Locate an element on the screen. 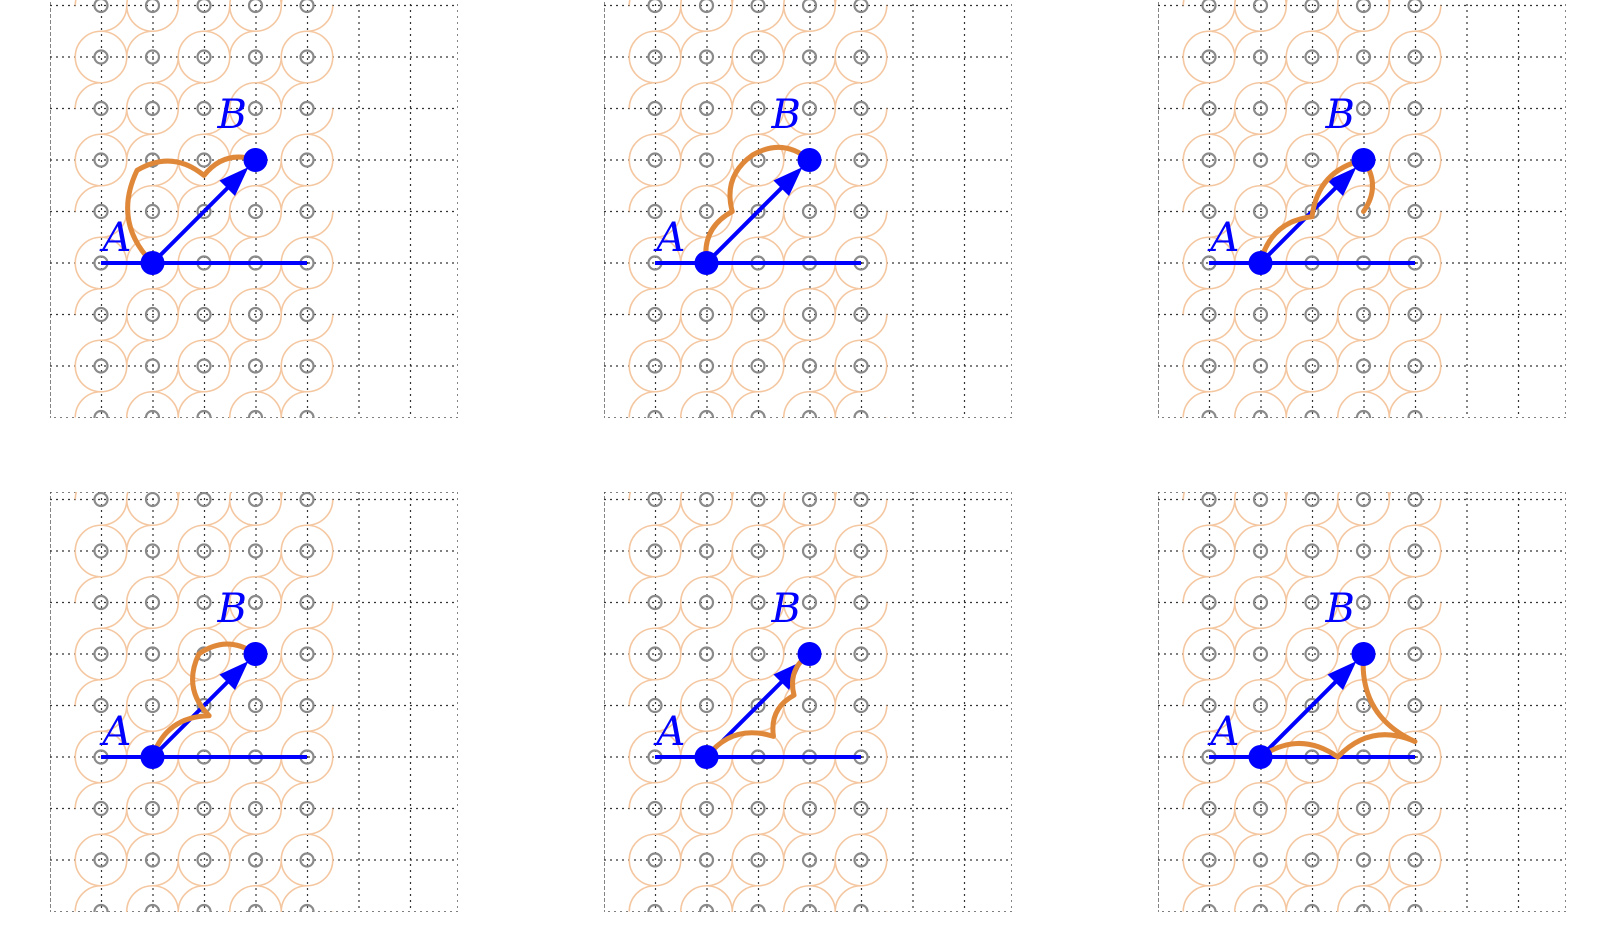 The height and width of the screenshot is (932, 1600). label-b: B is located at coordinates (232, 609).